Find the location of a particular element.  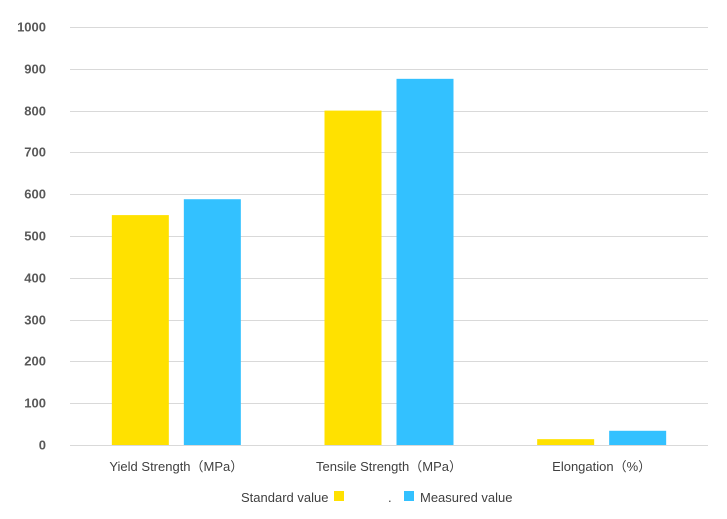

y-tick-label: 500 is located at coordinates (35, 236).